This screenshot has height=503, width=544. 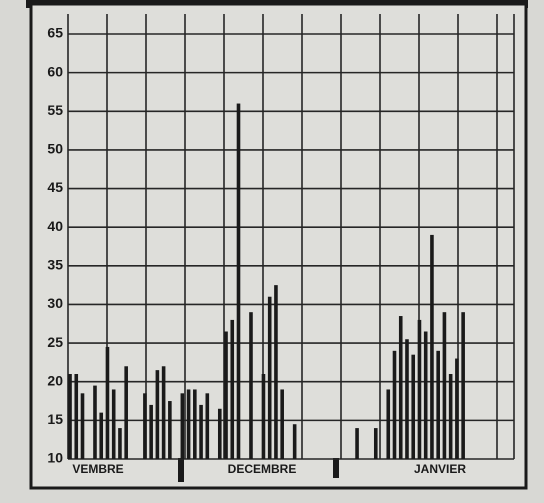 What do you see at coordinates (55, 187) in the screenshot?
I see `y-tick-label: 45` at bounding box center [55, 187].